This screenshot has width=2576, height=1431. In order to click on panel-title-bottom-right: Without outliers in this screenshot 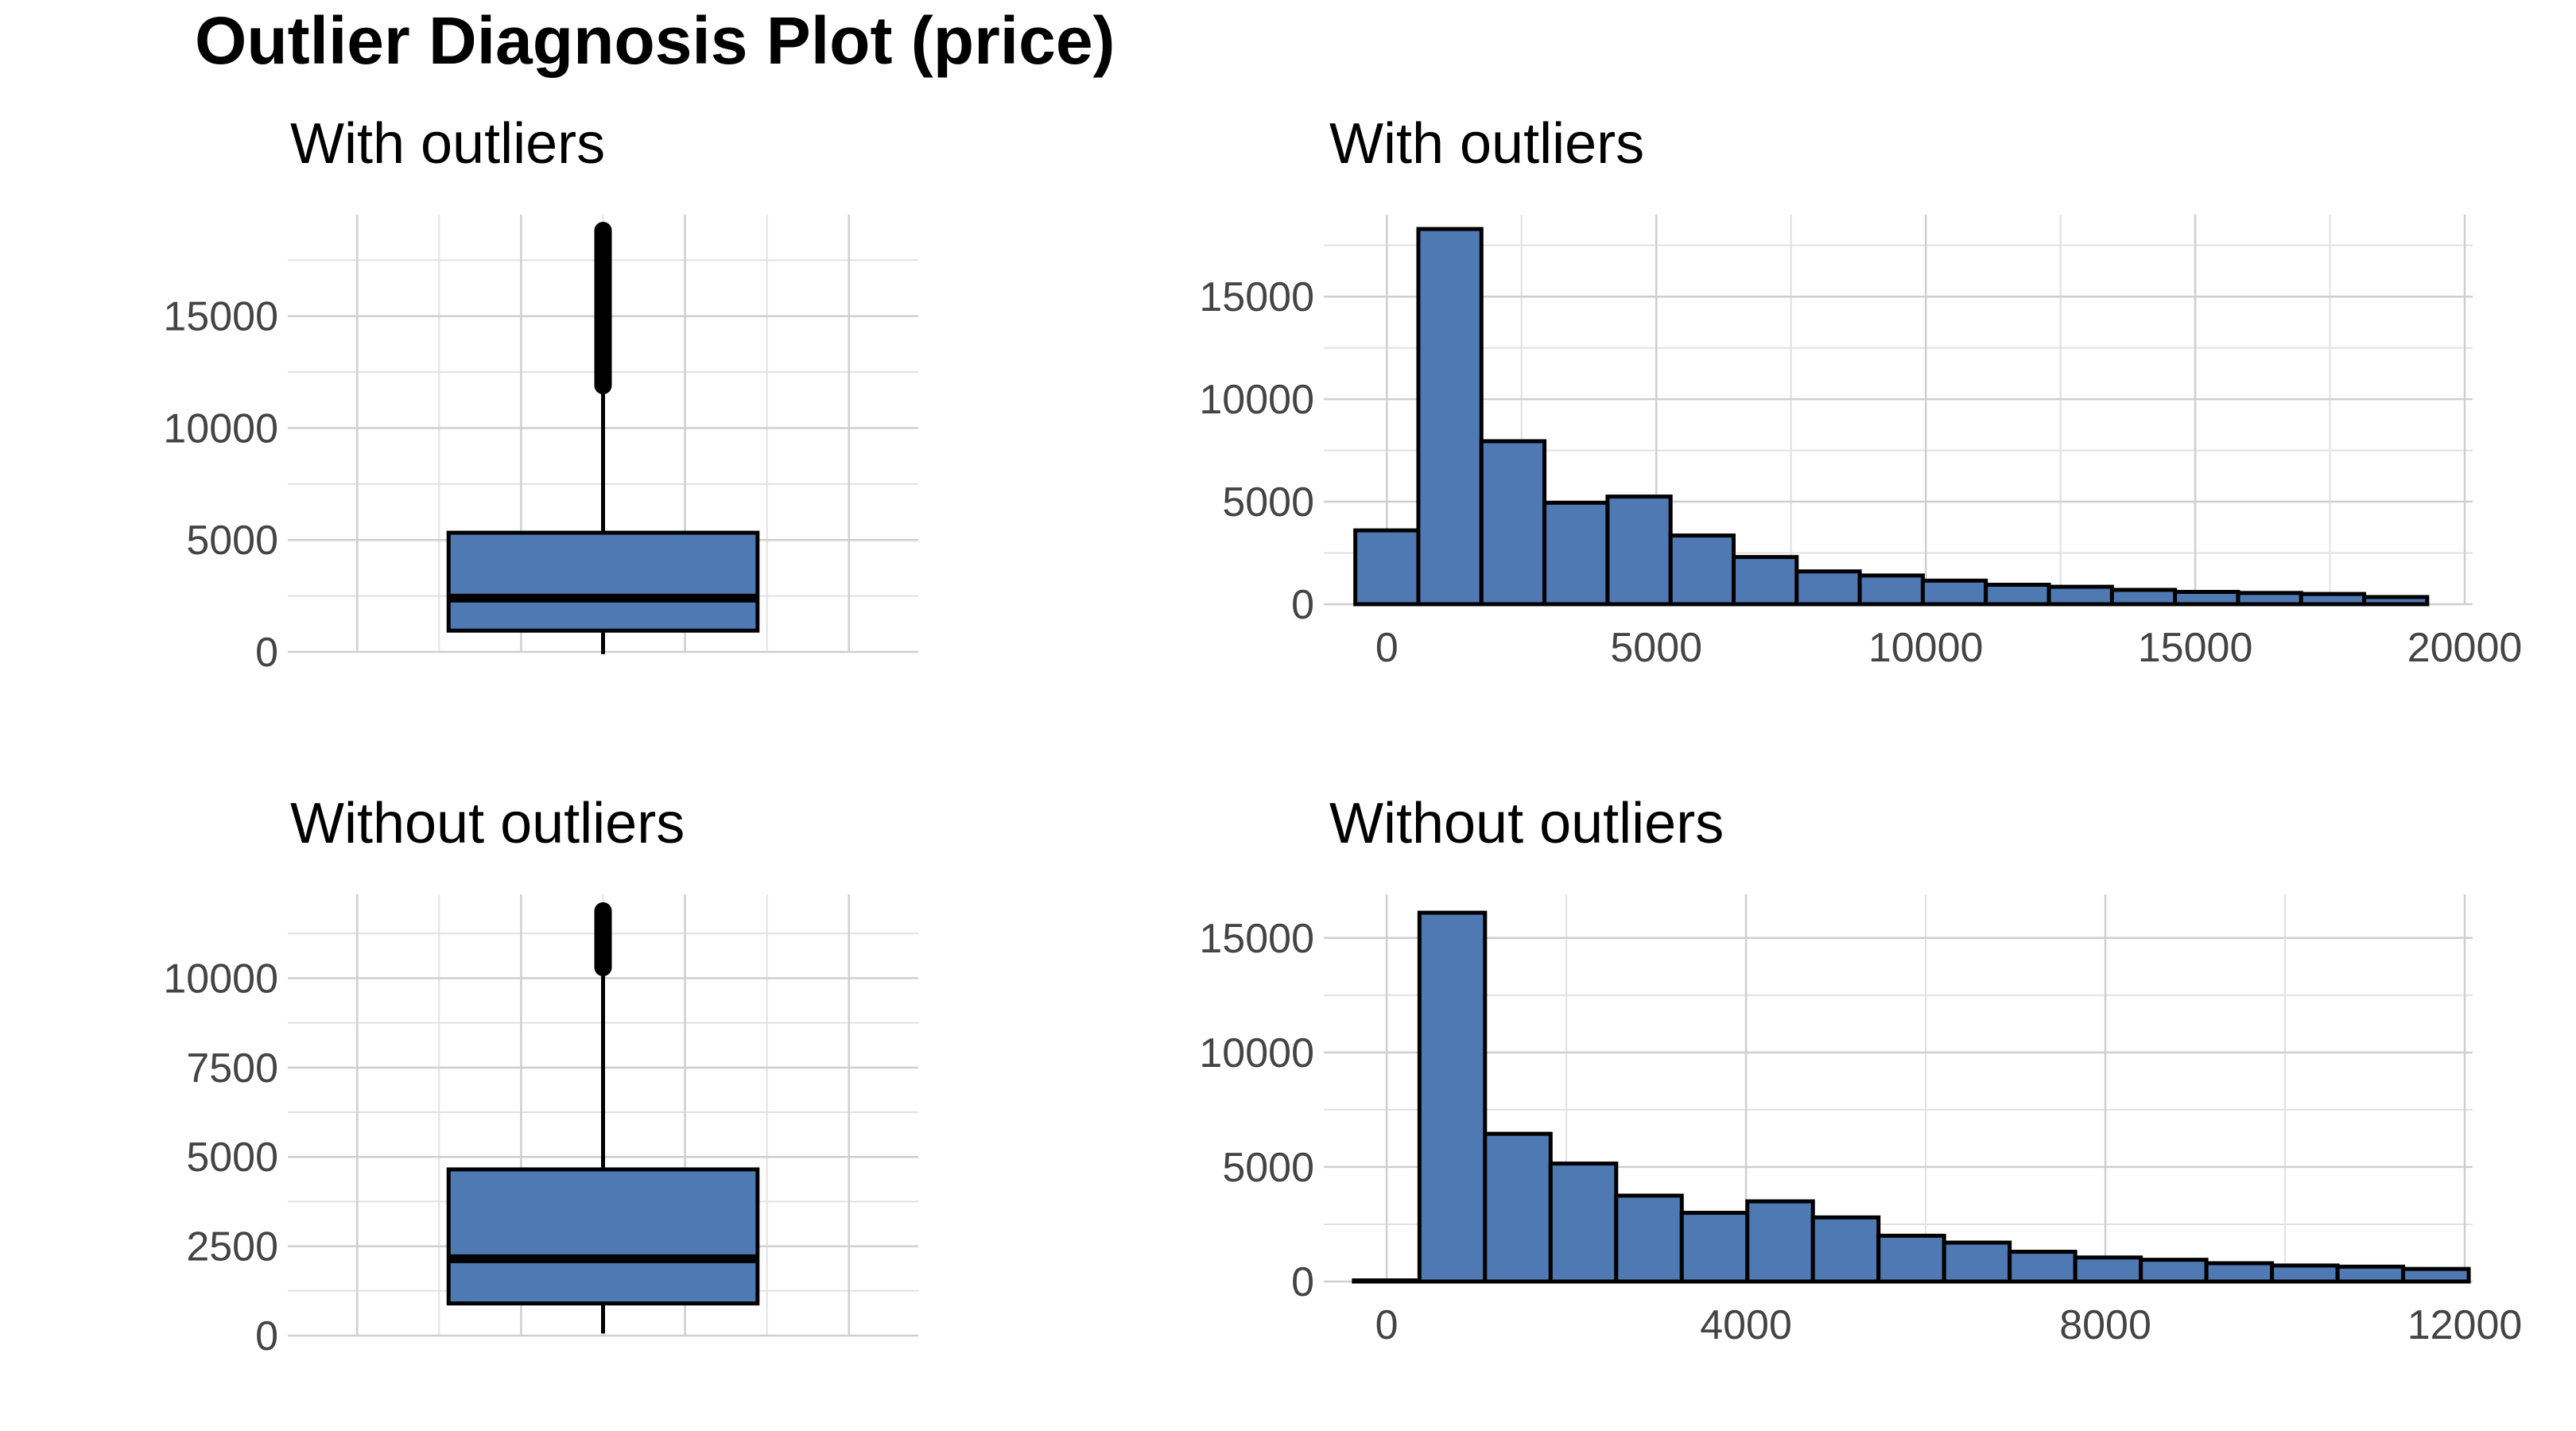, I will do `click(1527, 823)`.